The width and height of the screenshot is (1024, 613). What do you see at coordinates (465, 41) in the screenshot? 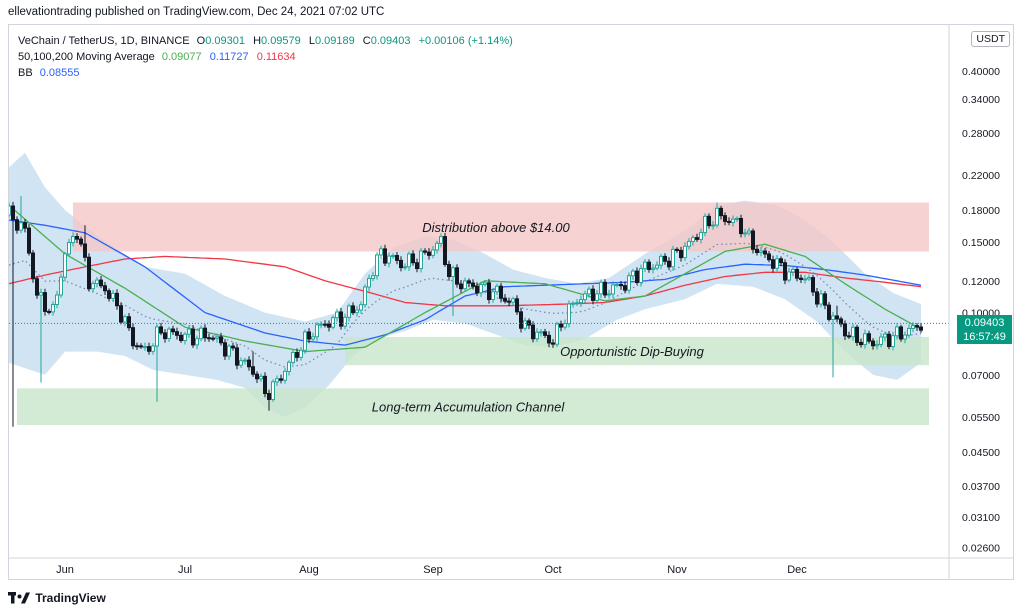
I see `legend-change: +0.00106 (+1.14%)` at bounding box center [465, 41].